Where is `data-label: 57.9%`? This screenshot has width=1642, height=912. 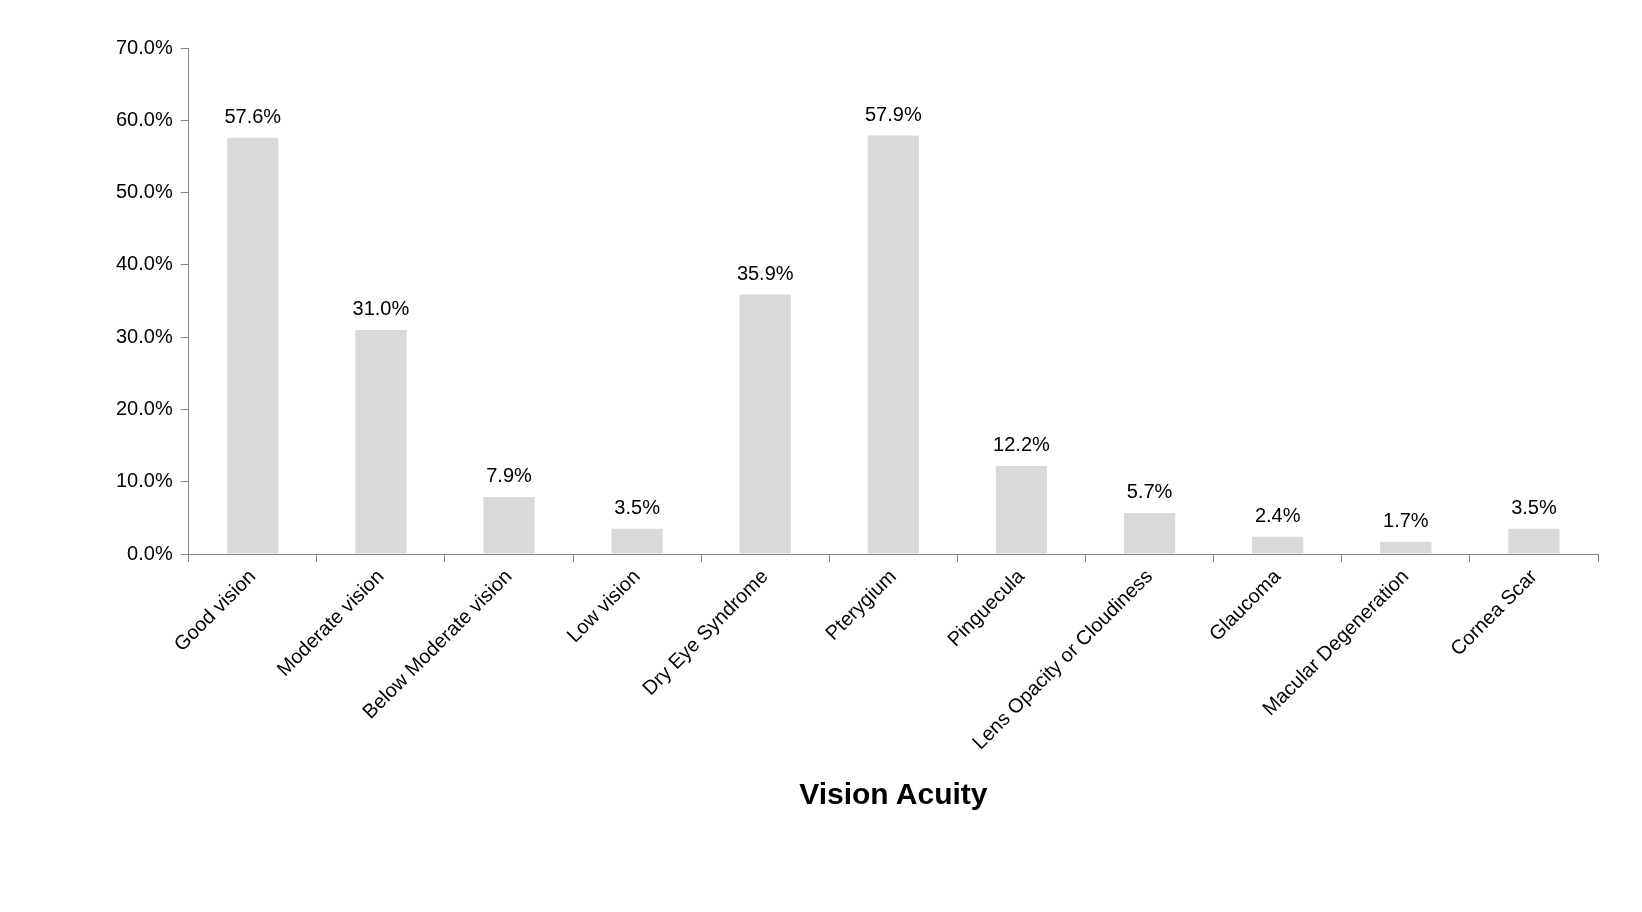
data-label: 57.9% is located at coordinates (893, 114).